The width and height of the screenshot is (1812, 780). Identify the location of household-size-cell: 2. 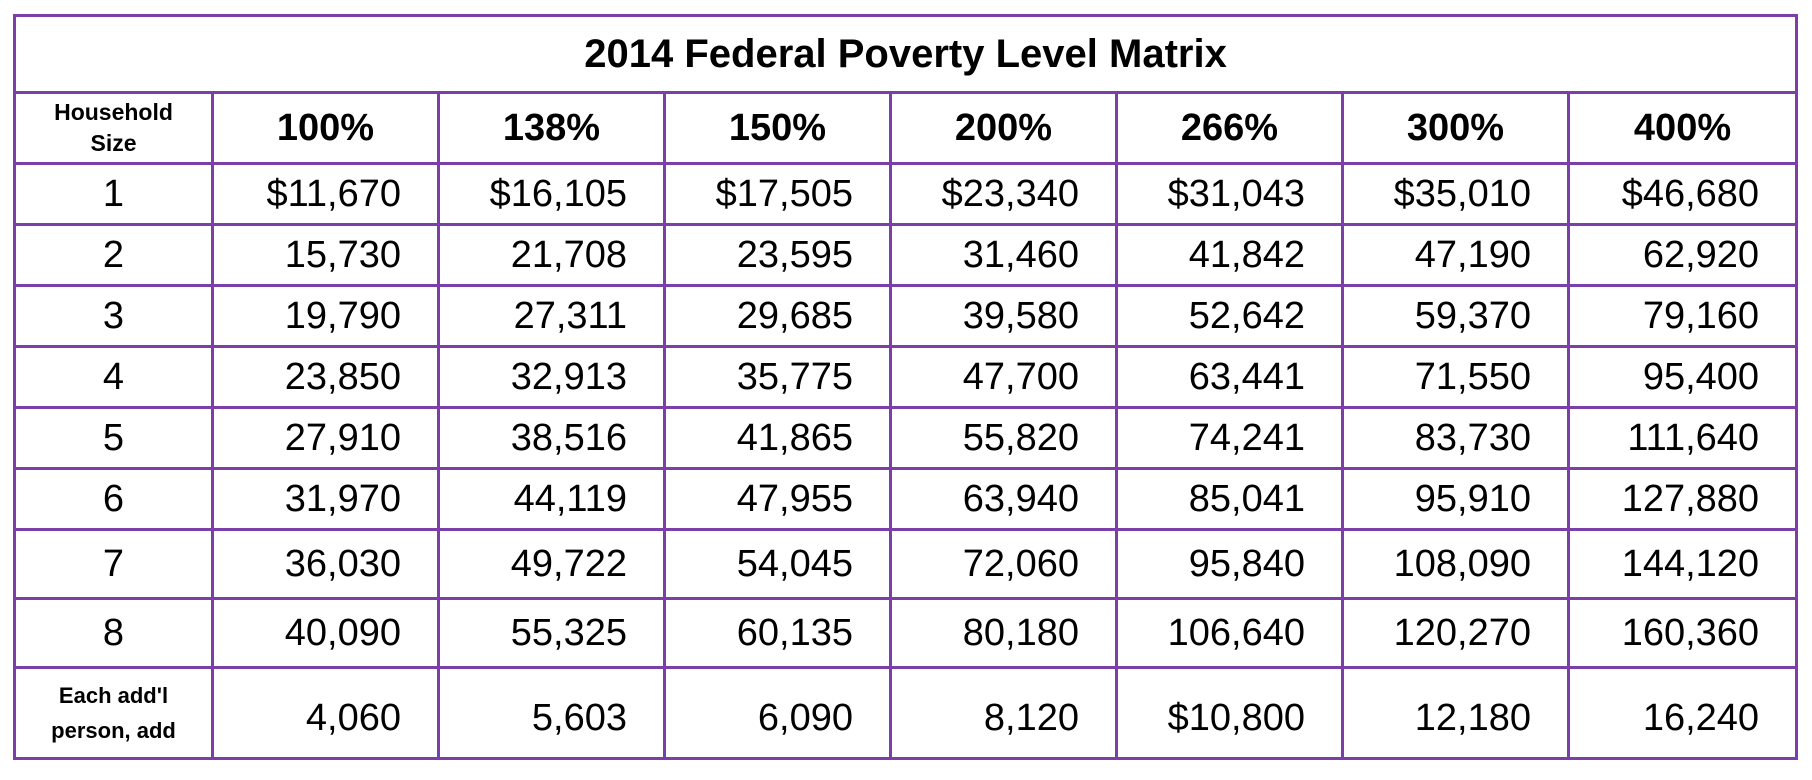
(113, 255).